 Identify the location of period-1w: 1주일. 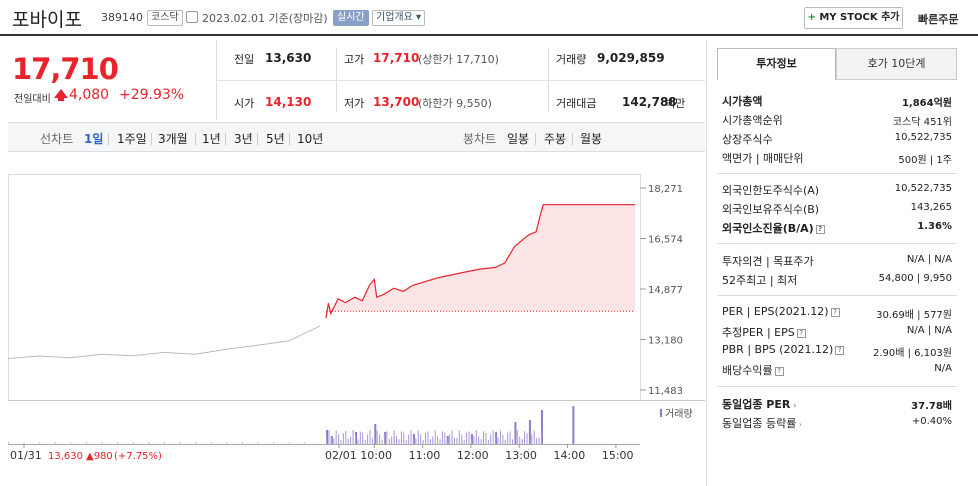
(132, 139).